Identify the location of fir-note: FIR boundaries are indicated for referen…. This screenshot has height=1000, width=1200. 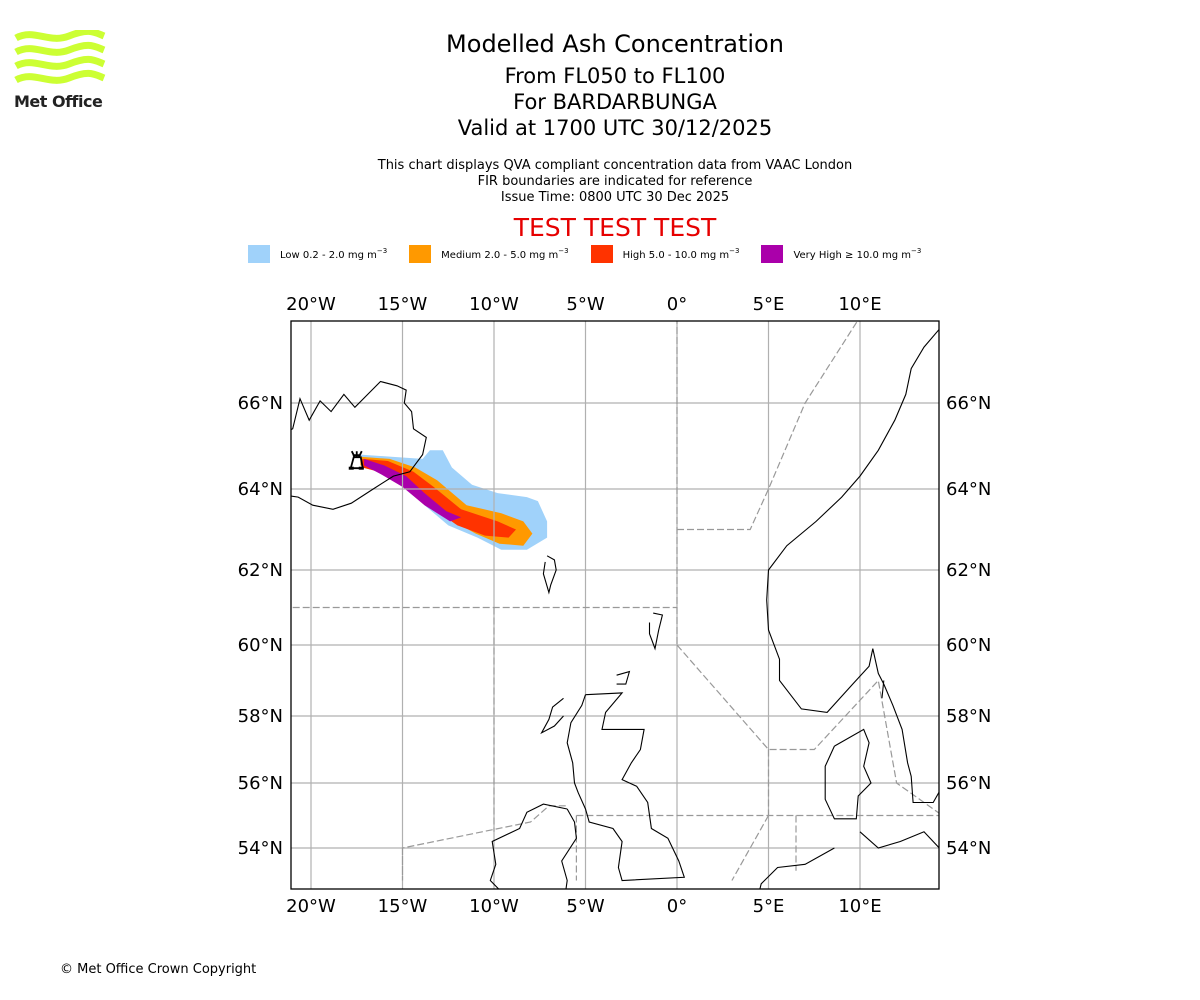
(615, 181).